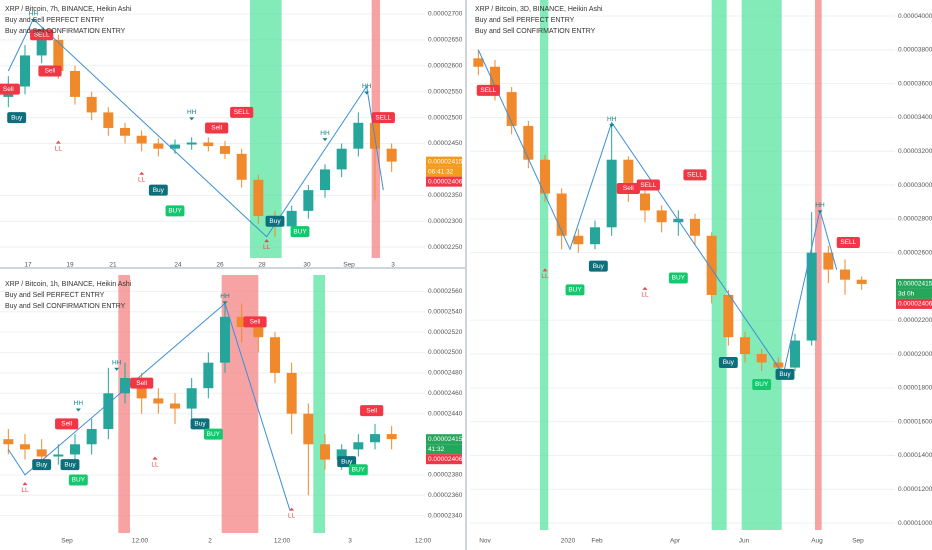 This screenshot has width=932, height=550. I want to click on x-tick-label: Feb, so click(597, 541).